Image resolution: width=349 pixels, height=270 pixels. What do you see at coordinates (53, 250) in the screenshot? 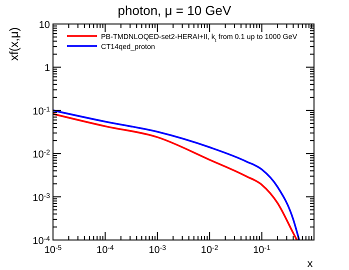
I see `x-tick-label: 10$^{-5}$` at bounding box center [53, 250].